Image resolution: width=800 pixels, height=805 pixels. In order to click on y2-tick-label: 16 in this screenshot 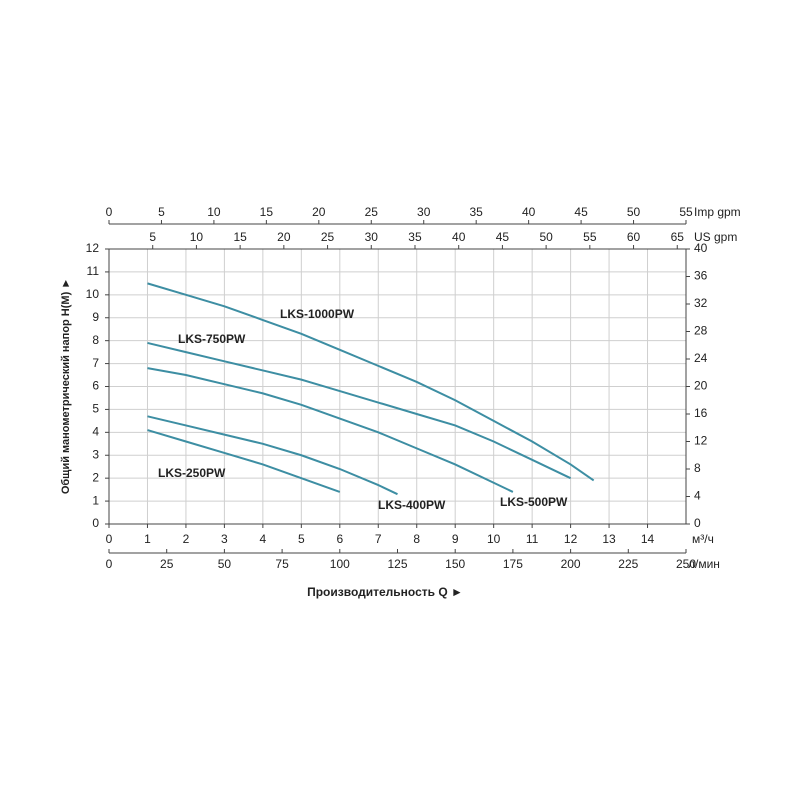, I will do `click(701, 413)`.